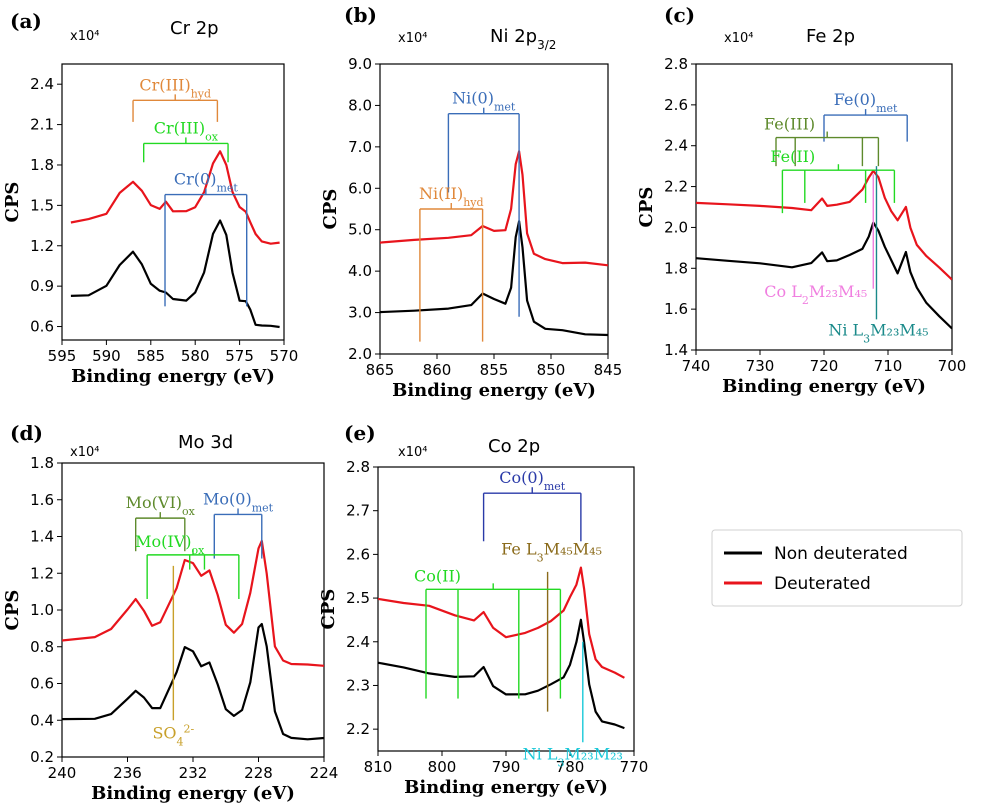 This screenshot has height=809, width=986. What do you see at coordinates (206, 238) in the screenshot?
I see `peak-annotation: Cr(0)met` at bounding box center [206, 238].